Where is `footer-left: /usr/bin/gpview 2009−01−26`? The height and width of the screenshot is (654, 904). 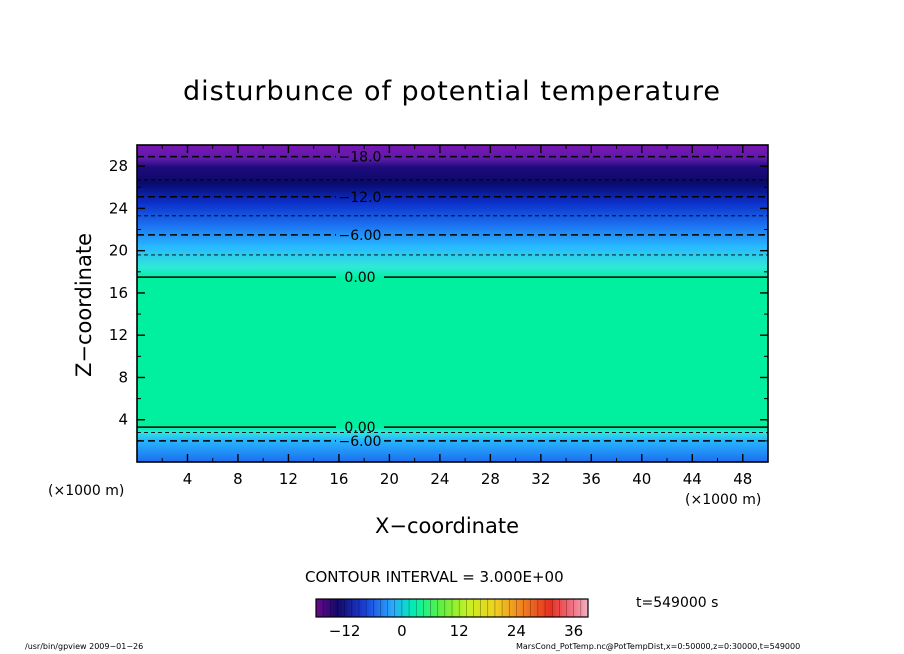 footer-left: /usr/bin/gpview 2009−01−26 is located at coordinates (84, 646).